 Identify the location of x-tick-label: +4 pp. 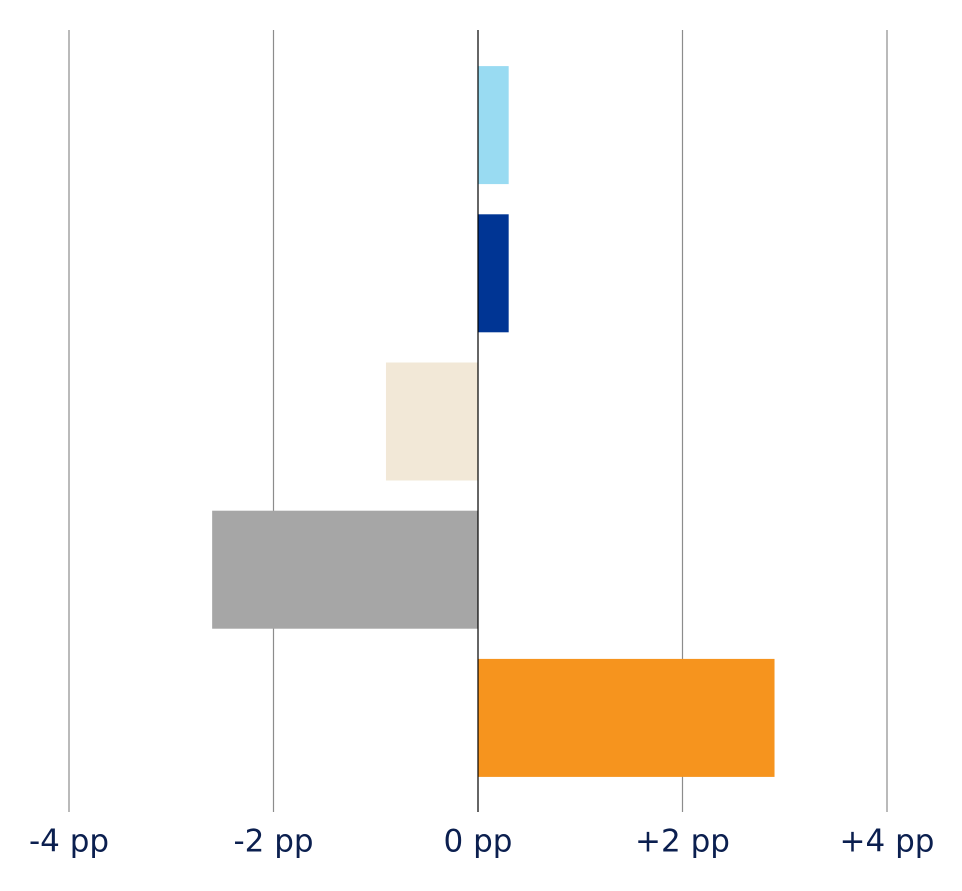
(887, 842).